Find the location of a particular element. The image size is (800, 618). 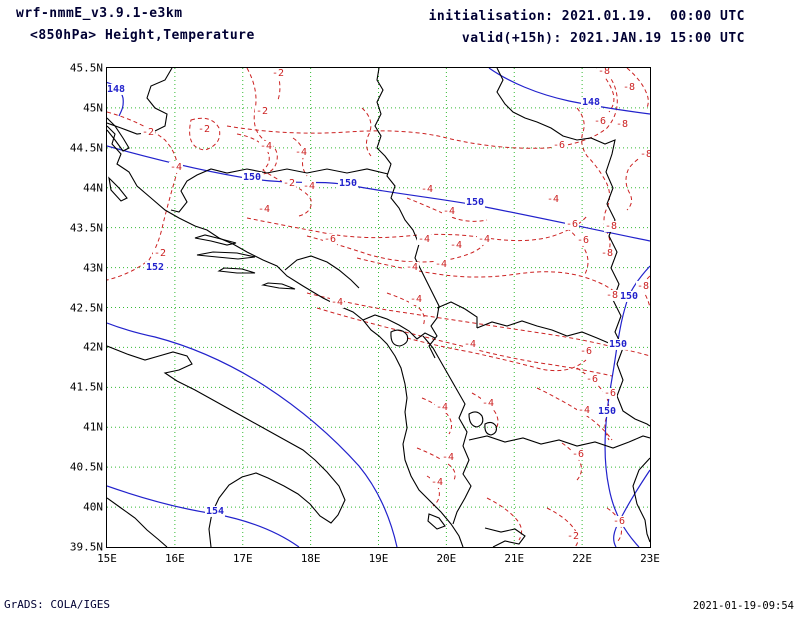

creation-timestamp: 2021-01-19-09:54 is located at coordinates (743, 606).